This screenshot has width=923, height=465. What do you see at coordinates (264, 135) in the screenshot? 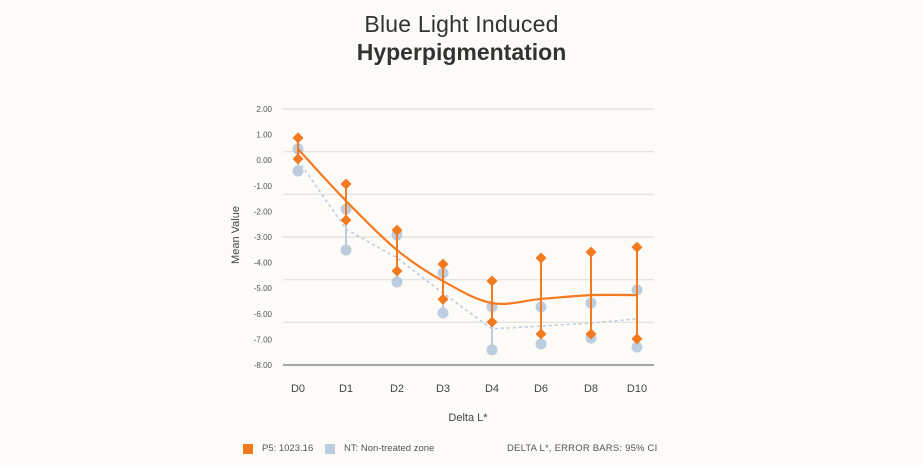
I see `y-tick-label: 1.00` at bounding box center [264, 135].